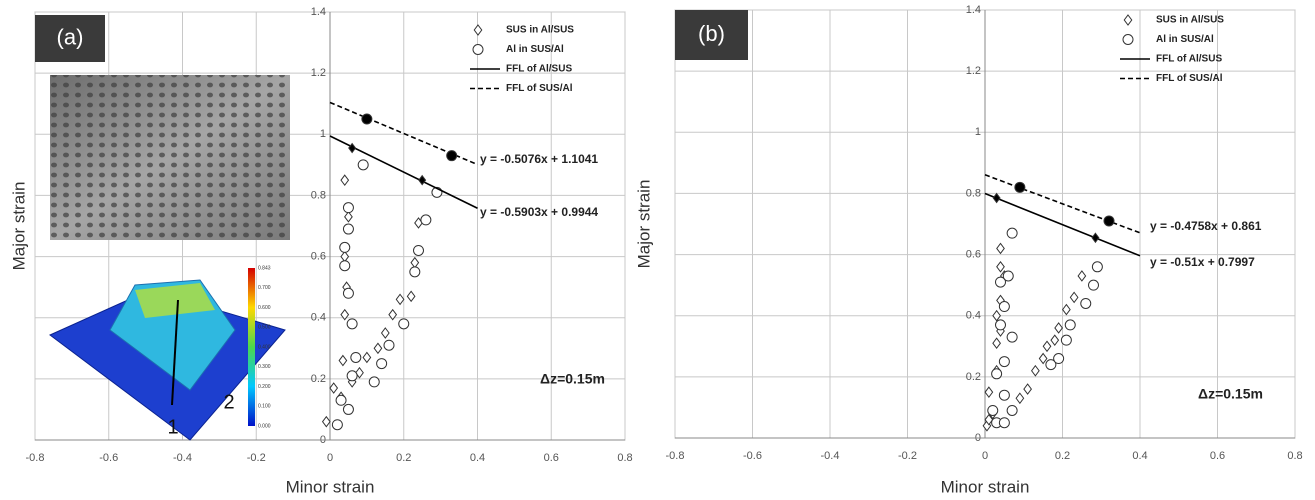  What do you see at coordinates (1139, 456) in the screenshot?
I see `x-tick-label: 0.4` at bounding box center [1139, 456].